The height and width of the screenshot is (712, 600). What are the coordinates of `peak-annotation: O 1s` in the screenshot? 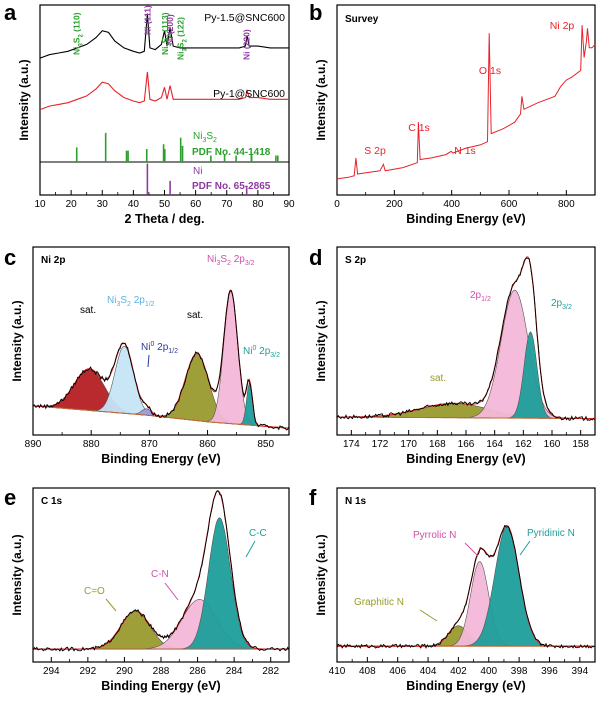 It's located at (490, 71).